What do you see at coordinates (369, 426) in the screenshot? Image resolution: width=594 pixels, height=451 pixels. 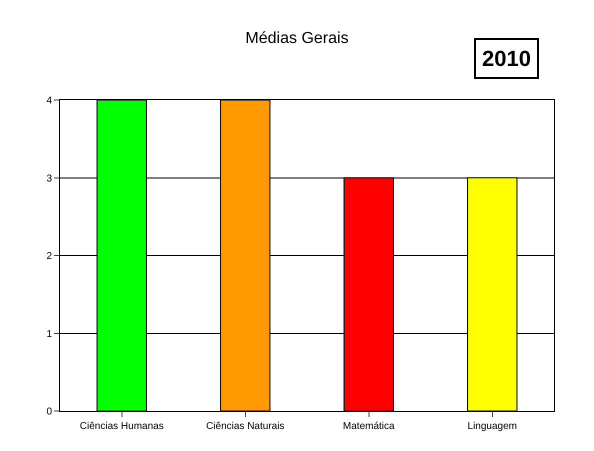 I see `x-tick-label: Matemática` at bounding box center [369, 426].